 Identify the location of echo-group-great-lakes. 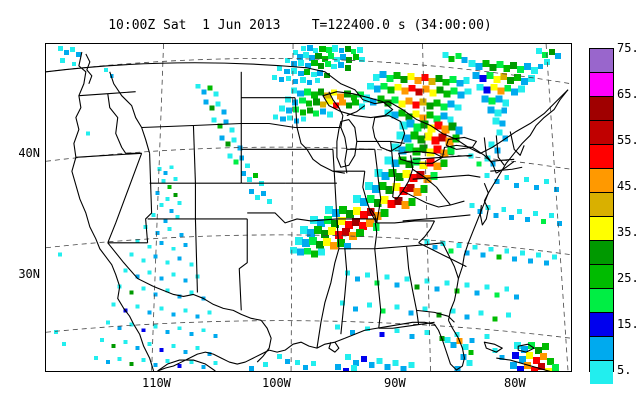
(417, 96).